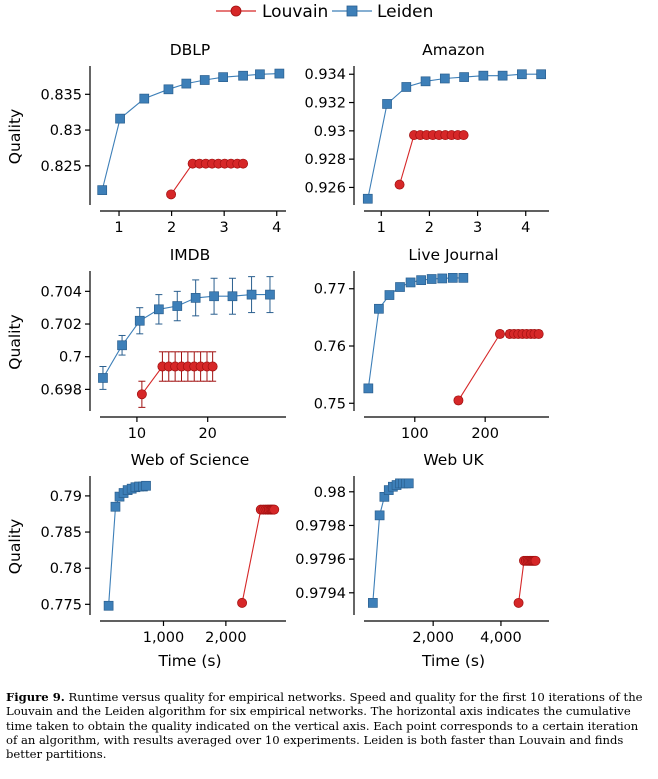  Describe the element at coordinates (224, 228) in the screenshot. I see `x-tick-label: 3` at that location.